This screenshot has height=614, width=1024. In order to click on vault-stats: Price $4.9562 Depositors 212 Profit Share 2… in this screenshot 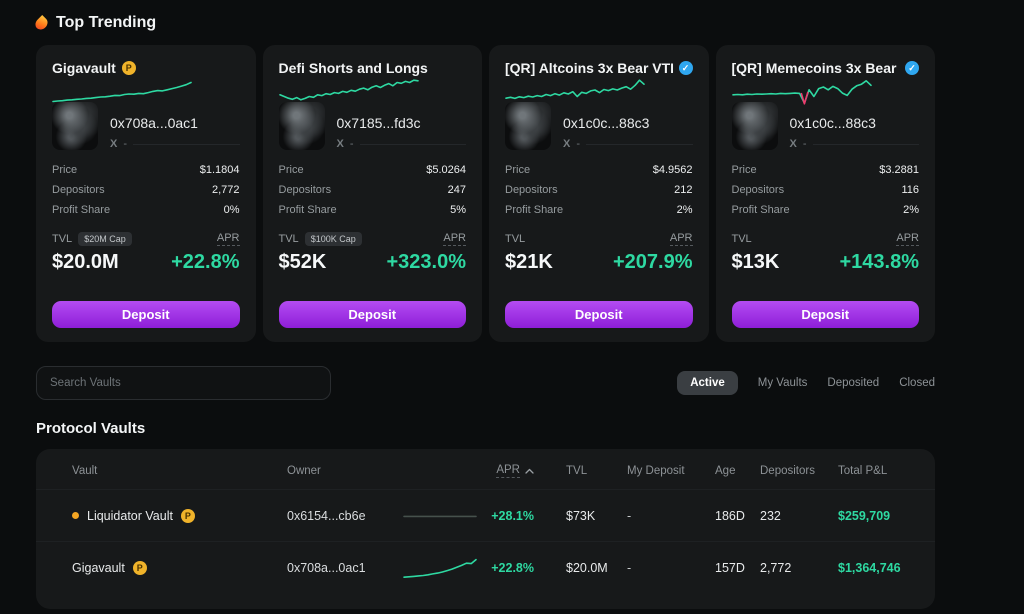, I will do `click(599, 190)`.